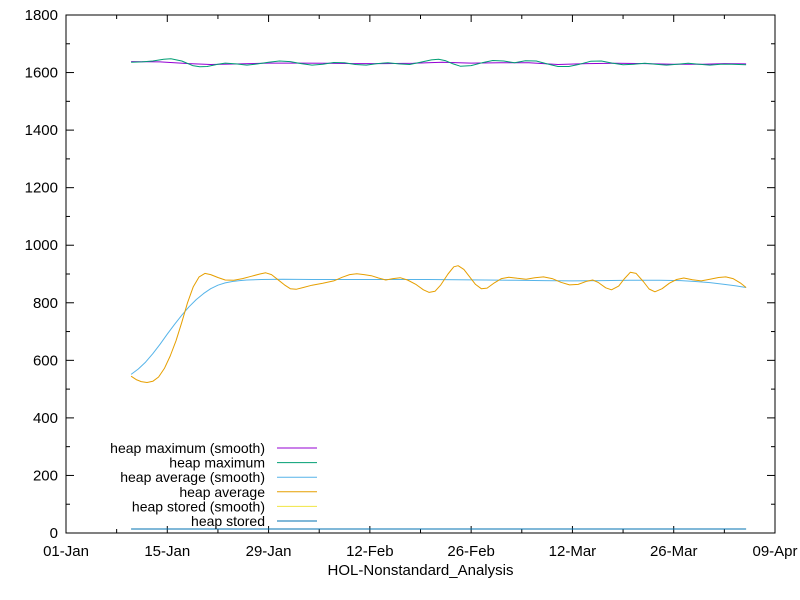 Image resolution: width=800 pixels, height=600 pixels. What do you see at coordinates (41, 245) in the screenshot?
I see `y-tick-label: 1000` at bounding box center [41, 245].